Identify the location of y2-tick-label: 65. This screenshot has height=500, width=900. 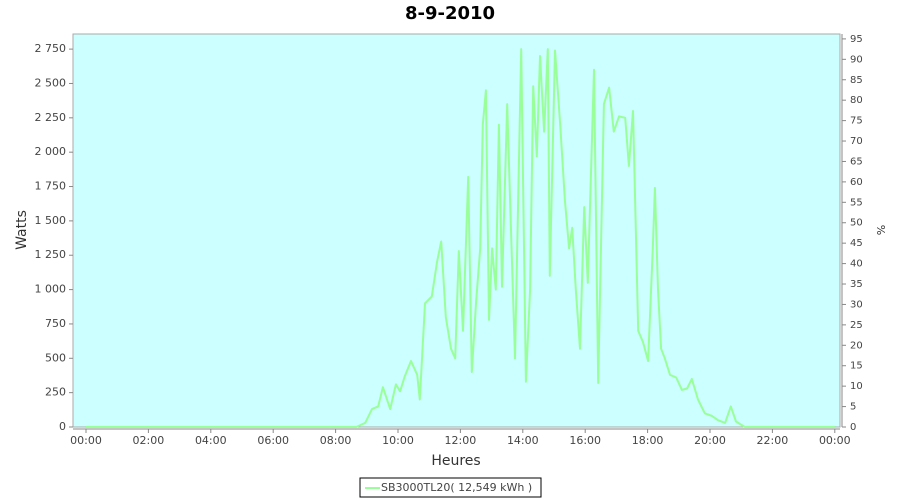
(856, 161).